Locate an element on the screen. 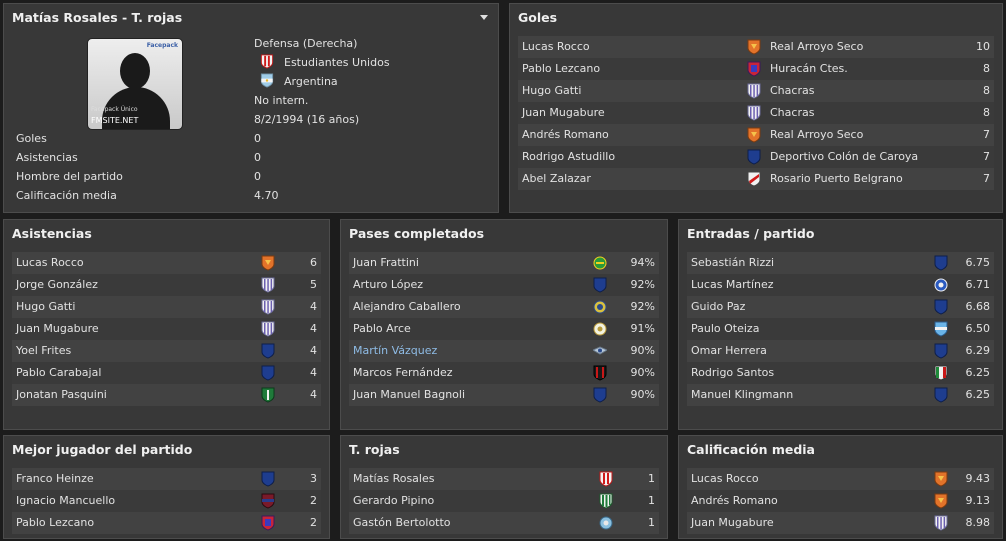 This screenshot has width=1006, height=541. player-name: Omar Herrera is located at coordinates (729, 350).